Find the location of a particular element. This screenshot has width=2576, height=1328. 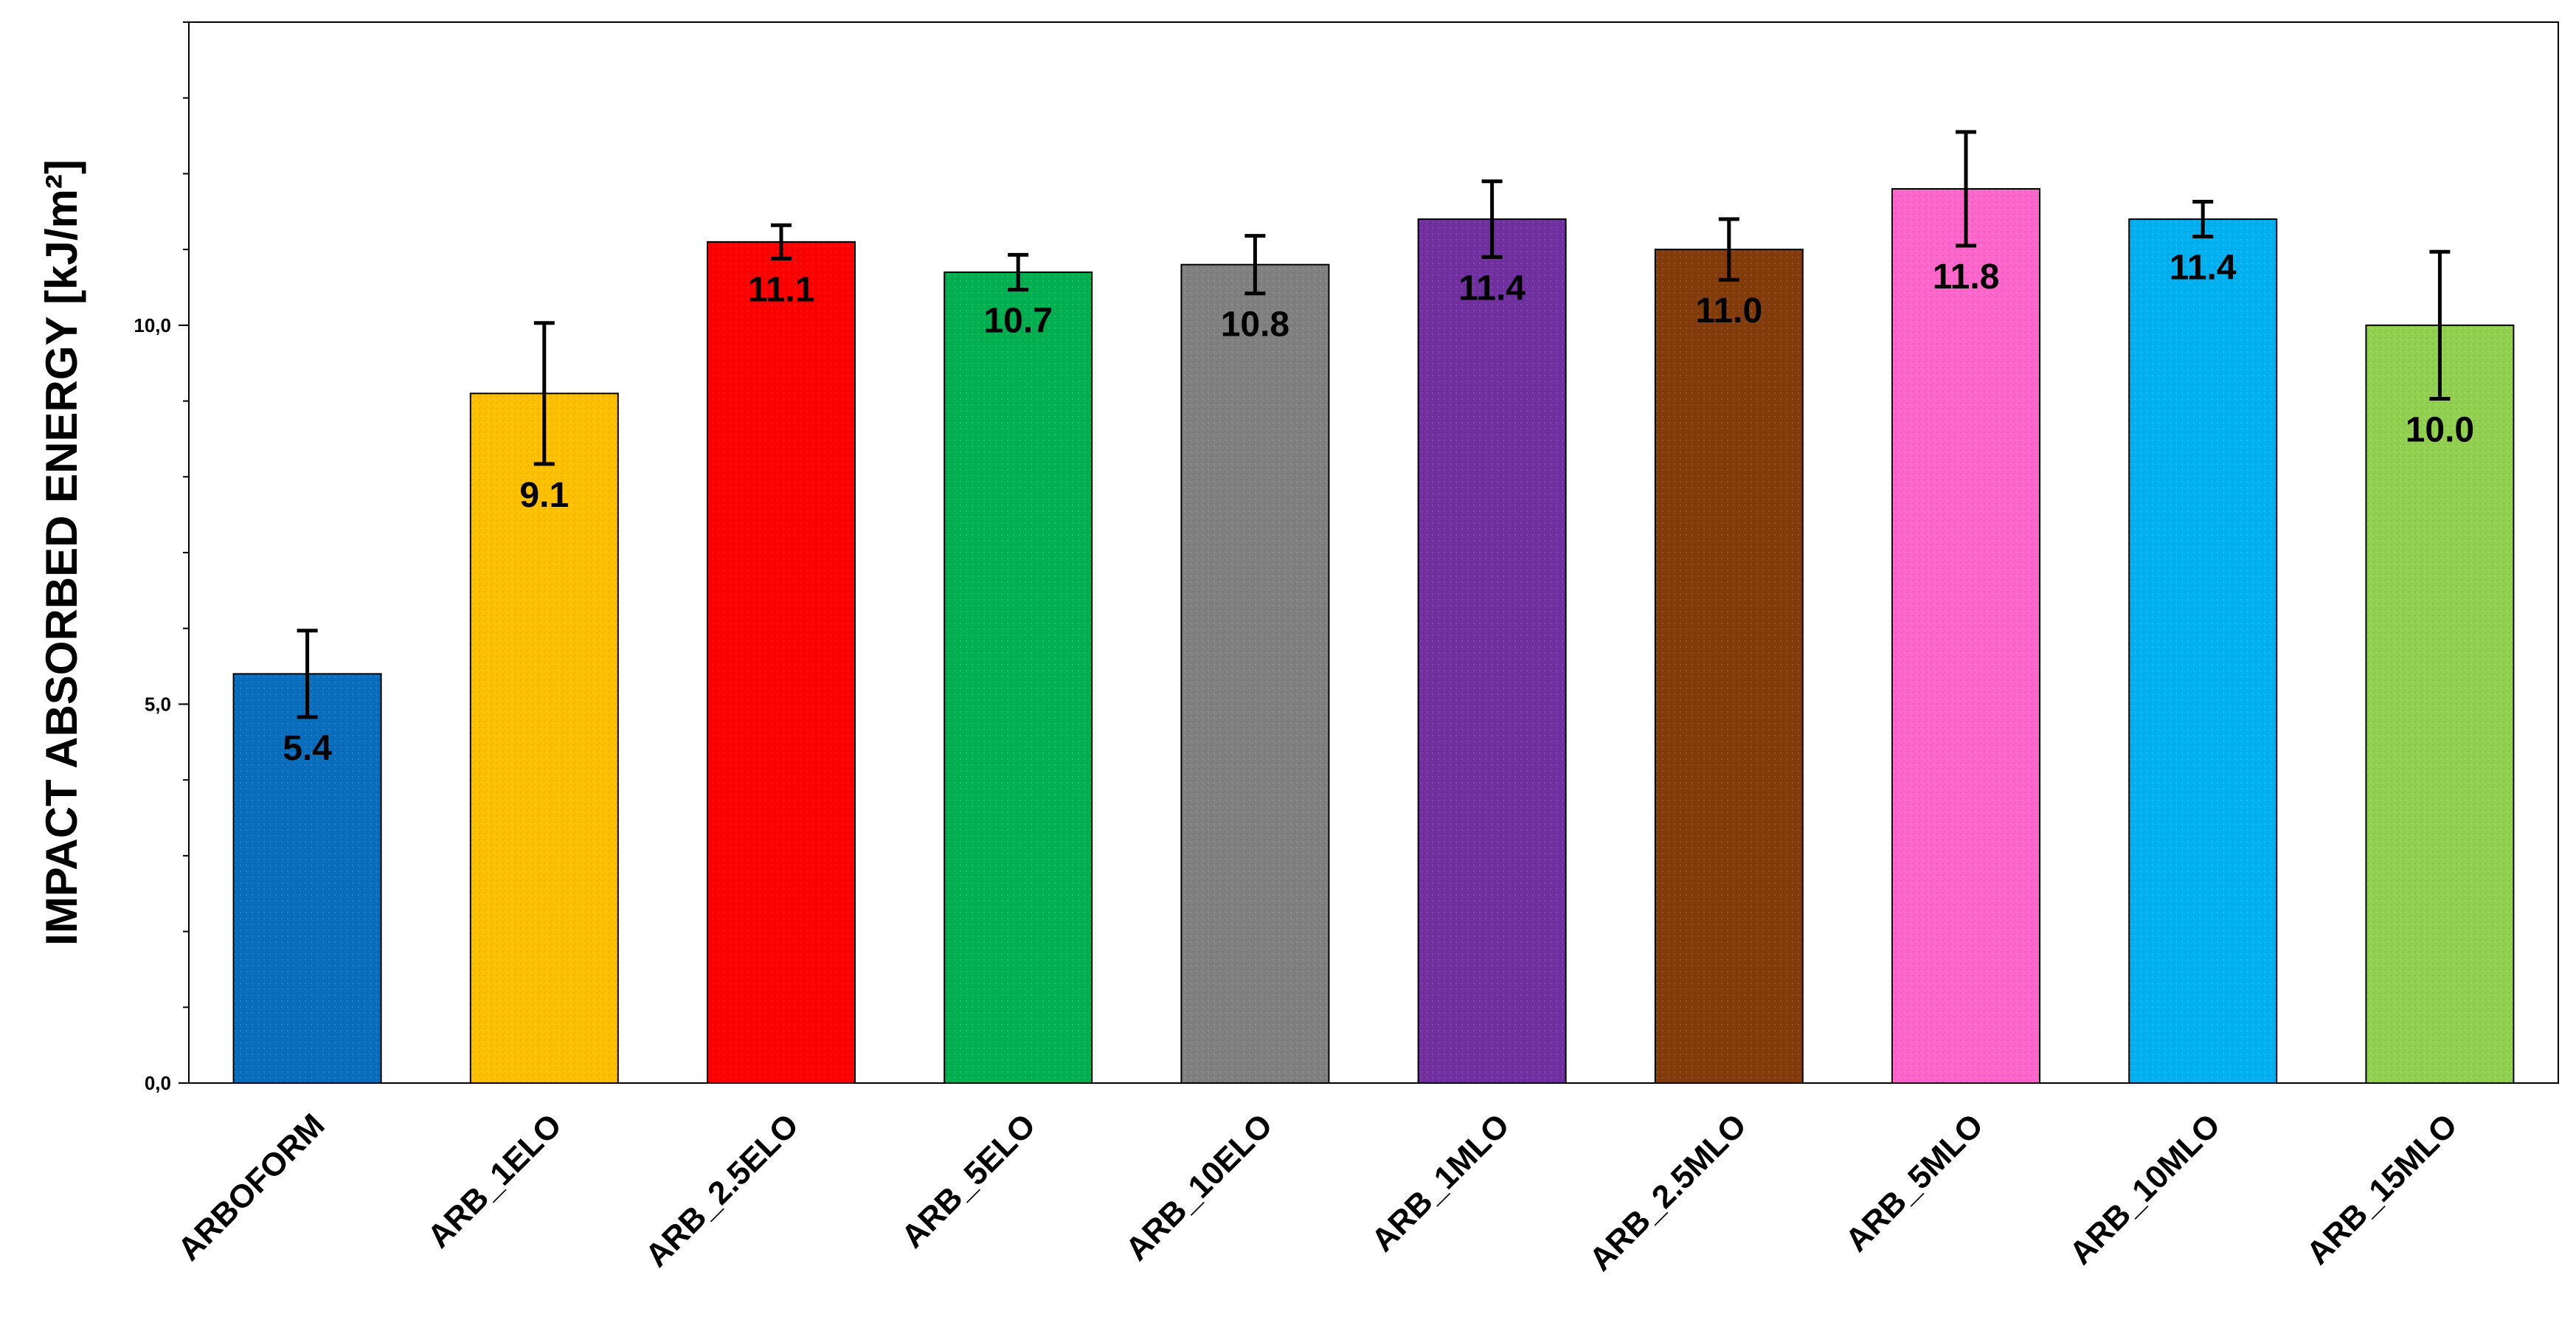

value-label: 11.8 is located at coordinates (1967, 277).